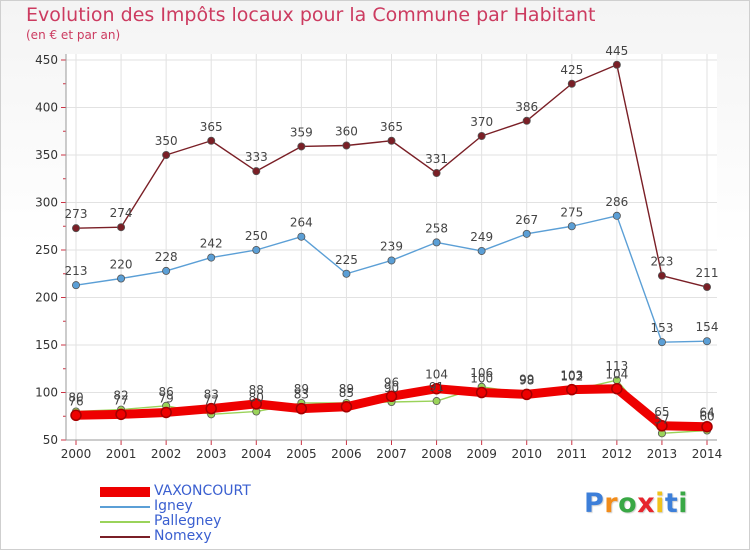  I want to click on data-label-nomexy: 273, so click(76, 214).